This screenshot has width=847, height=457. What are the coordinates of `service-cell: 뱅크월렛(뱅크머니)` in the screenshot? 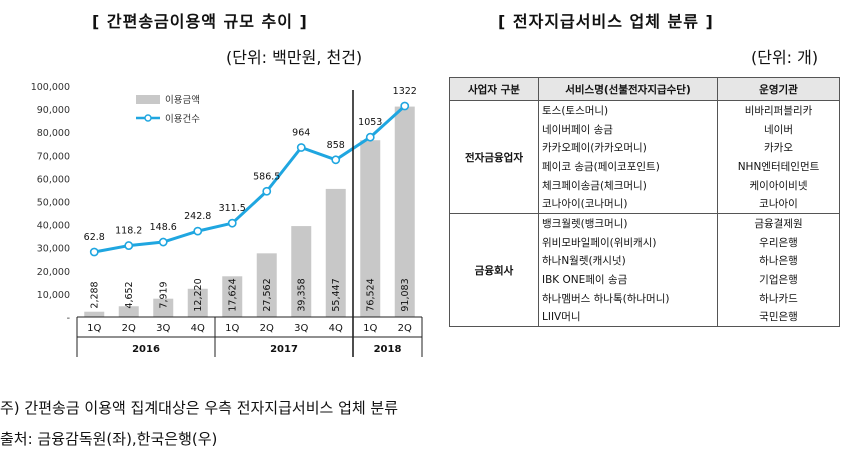 It's located at (628, 223).